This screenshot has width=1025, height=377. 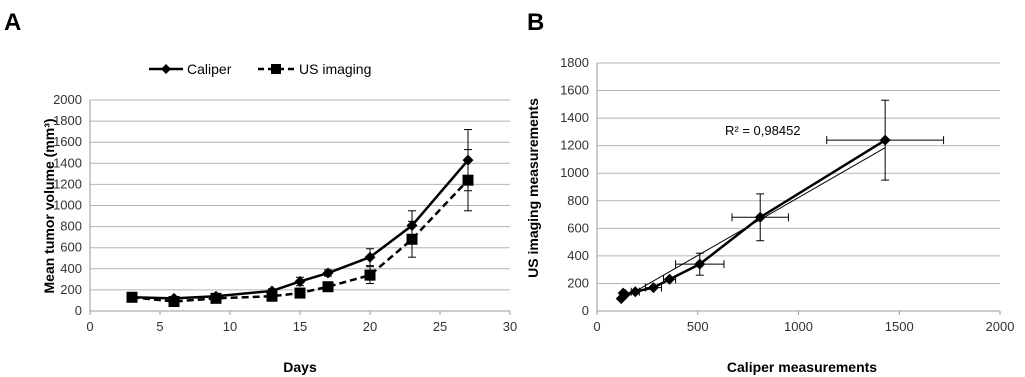 I want to click on panel-a-ytick-label: 1800, so click(x=67, y=120).